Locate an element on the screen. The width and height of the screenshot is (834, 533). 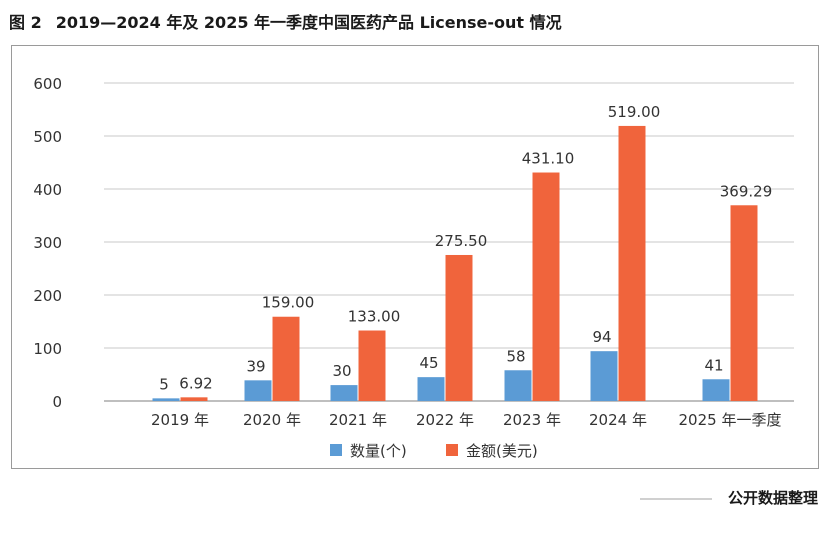
source-note: 公开数据整理 is located at coordinates (772, 498).